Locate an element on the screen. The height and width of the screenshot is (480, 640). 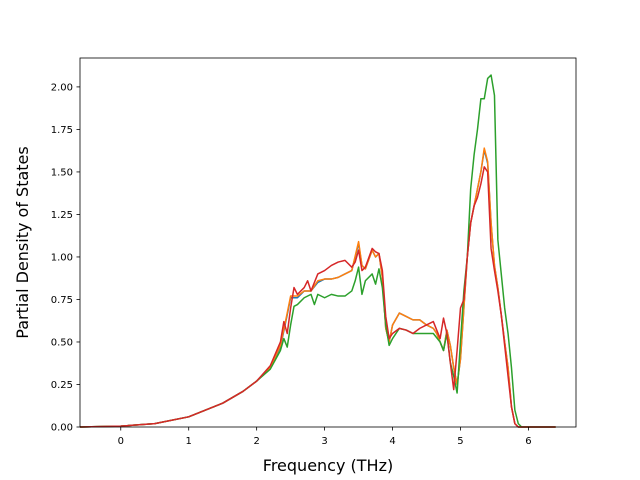
y-tick-label: 0.50 is located at coordinates (62, 342).